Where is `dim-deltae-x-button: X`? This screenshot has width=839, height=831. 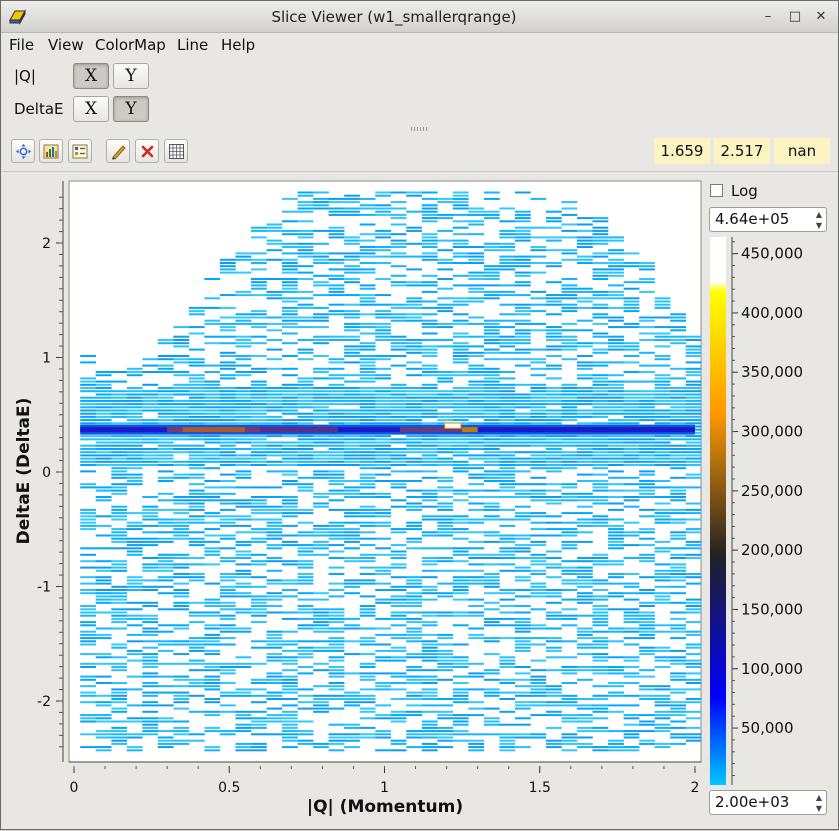 dim-deltae-x-button: X is located at coordinates (91, 109).